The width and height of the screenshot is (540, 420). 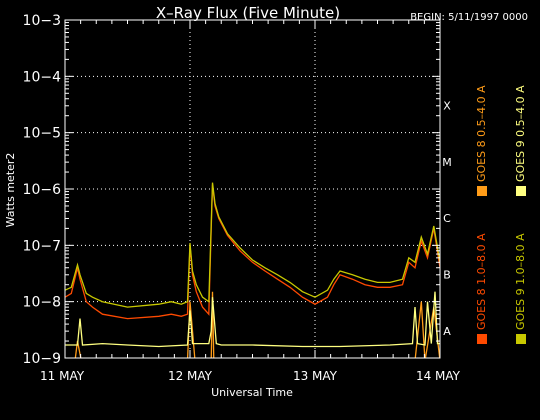 What do you see at coordinates (42, 21) in the screenshot?
I see `y-tick-label: 10−3` at bounding box center [42, 21].